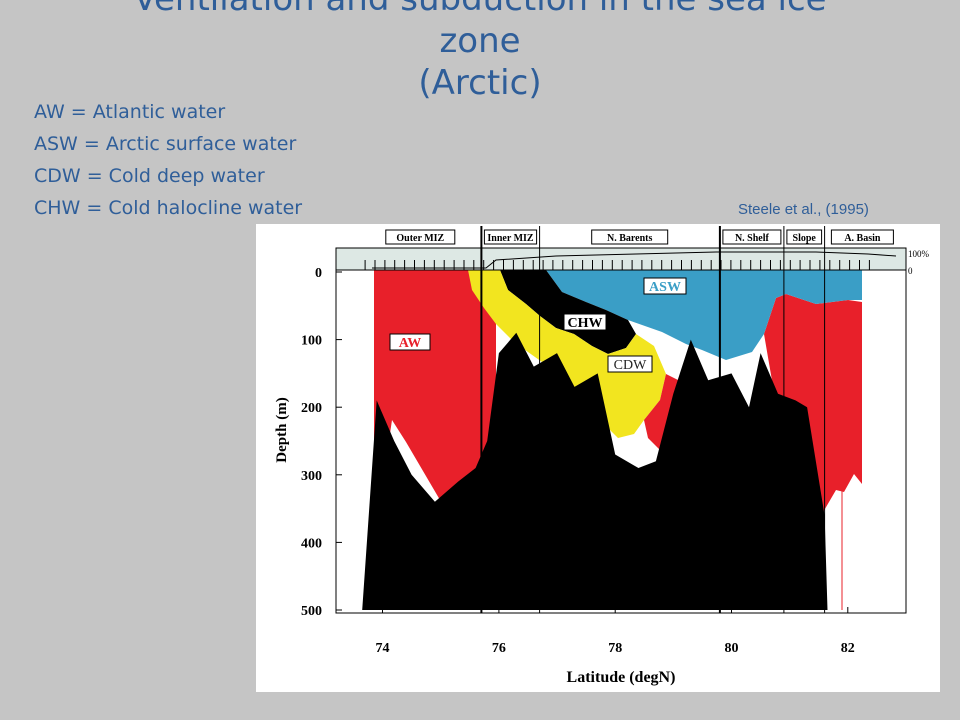  Describe the element at coordinates (885, 440) in the screenshot. I see `gap-right` at that location.